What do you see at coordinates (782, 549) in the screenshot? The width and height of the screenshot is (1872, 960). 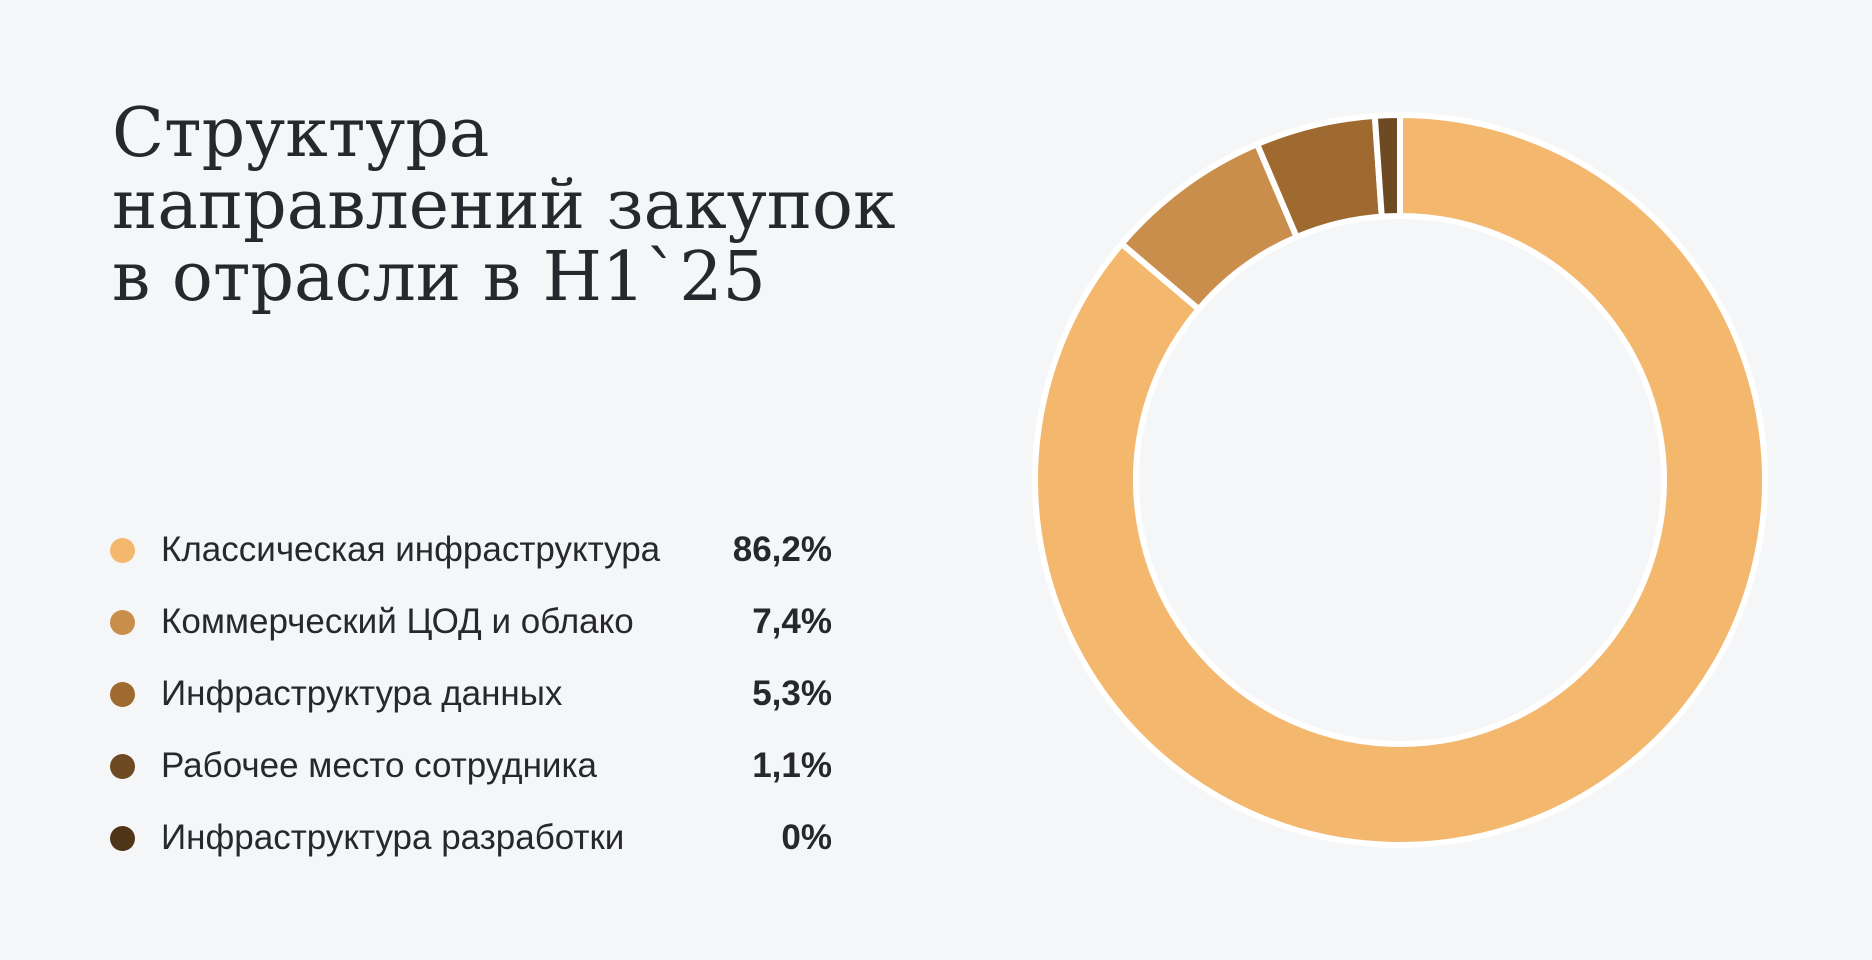 I see `legend-value: 86,2%` at bounding box center [782, 549].